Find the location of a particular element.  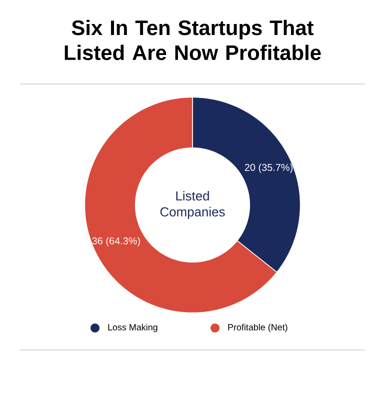

legend-label: Loss Making is located at coordinates (133, 328).